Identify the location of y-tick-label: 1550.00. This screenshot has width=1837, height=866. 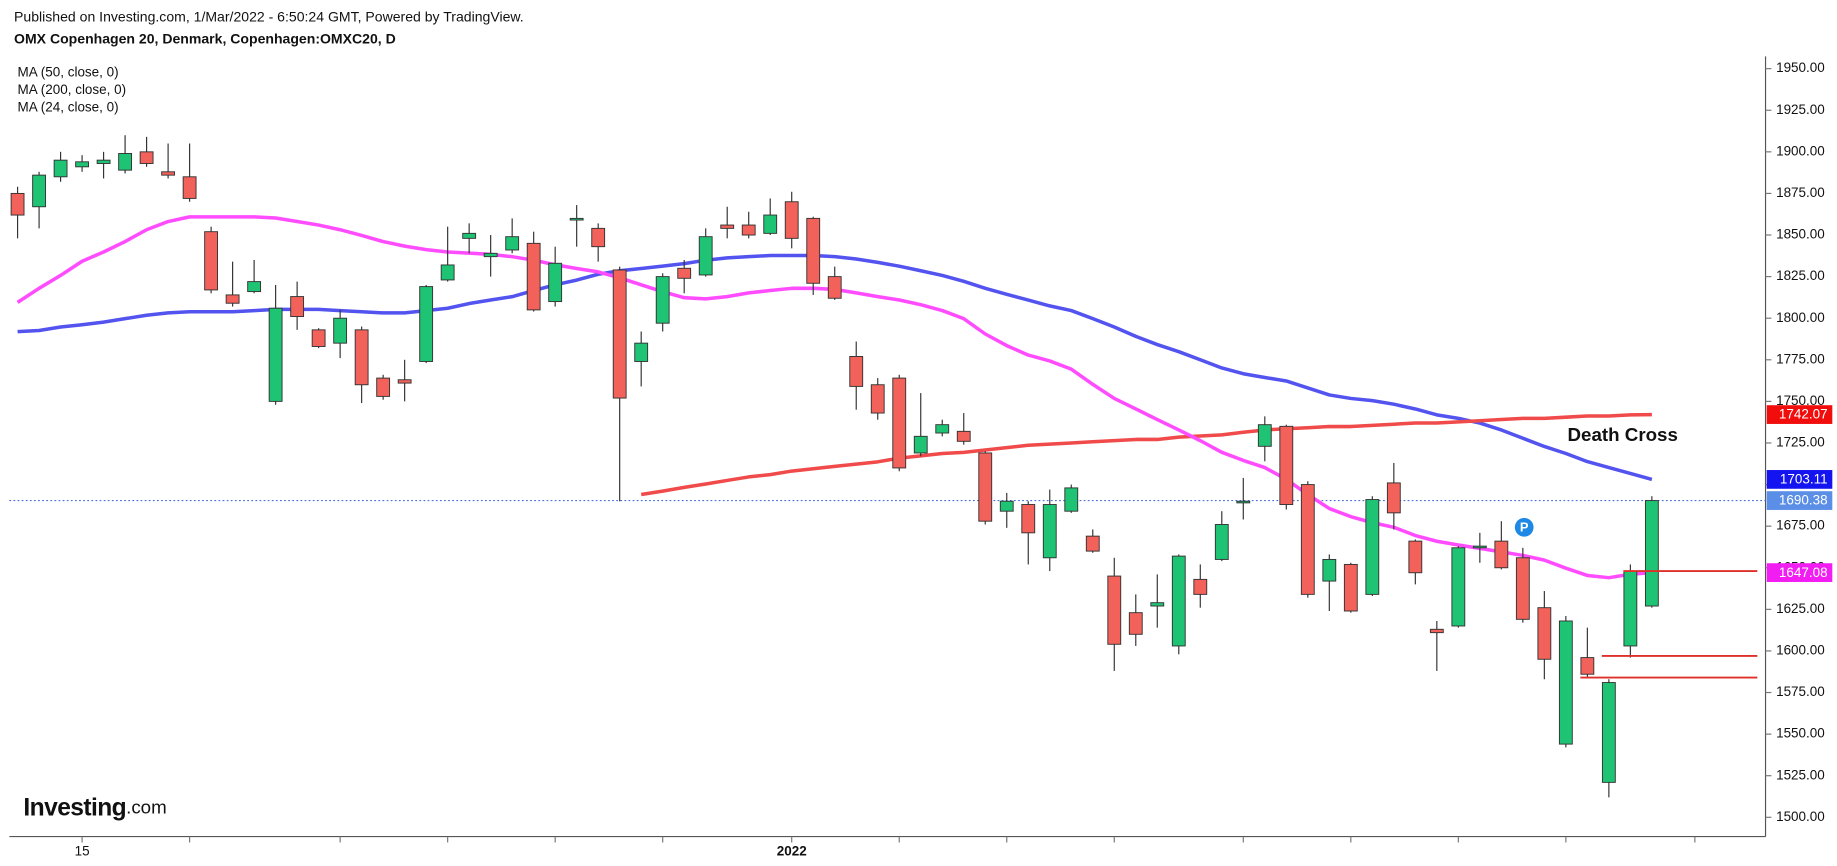
(1800, 733).